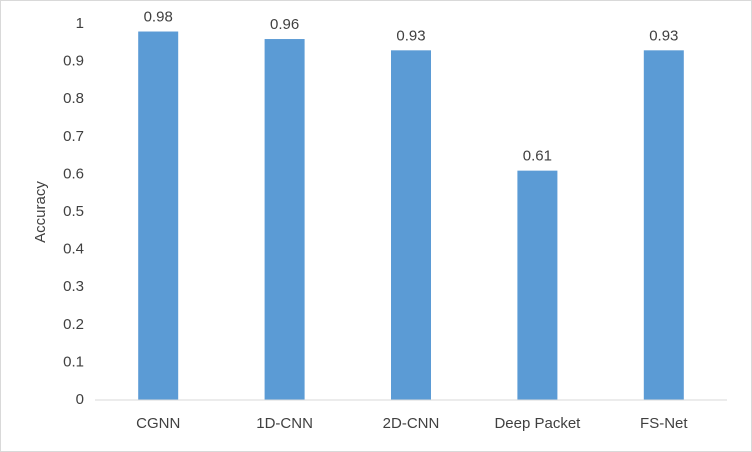  I want to click on x-tick-label: 1D-CNN, so click(284, 423).